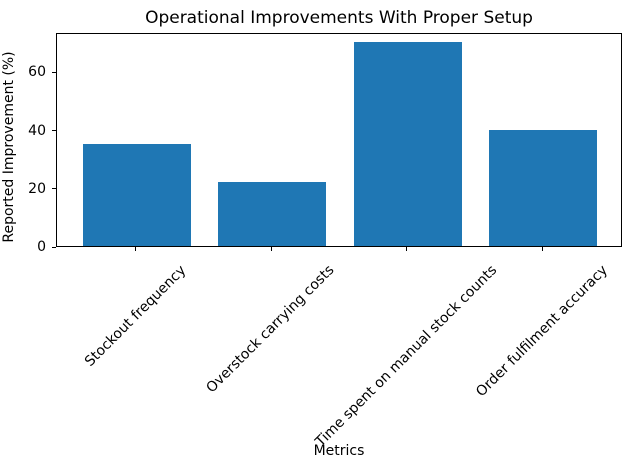 Image resolution: width=630 pixels, height=470 pixels. I want to click on x-tick-label: Order fulfilment accuracy, so click(541, 331).